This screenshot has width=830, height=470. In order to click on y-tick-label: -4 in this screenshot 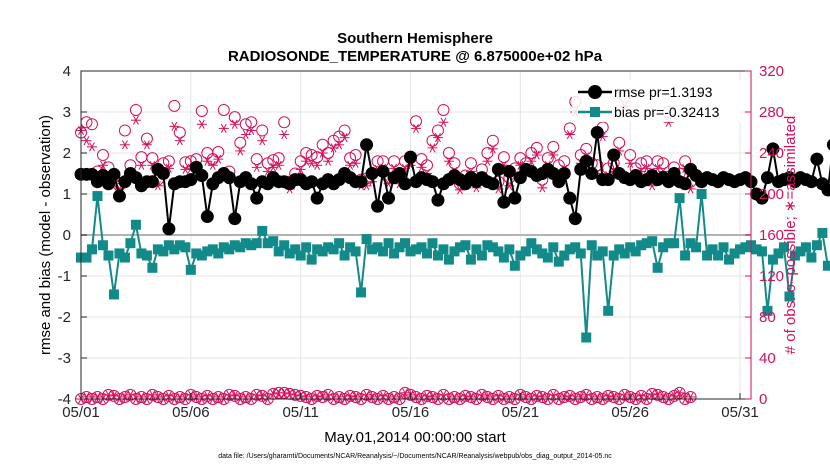, I will do `click(64, 399)`.